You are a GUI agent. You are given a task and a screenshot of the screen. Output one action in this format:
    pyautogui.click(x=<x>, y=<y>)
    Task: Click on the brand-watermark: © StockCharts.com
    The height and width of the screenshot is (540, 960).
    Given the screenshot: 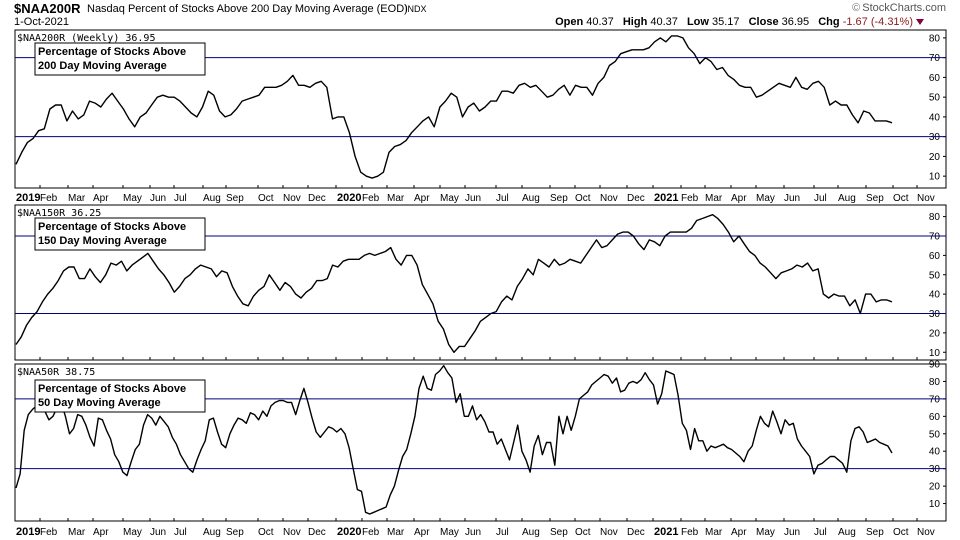 What is the action you would take?
    pyautogui.click(x=899, y=8)
    